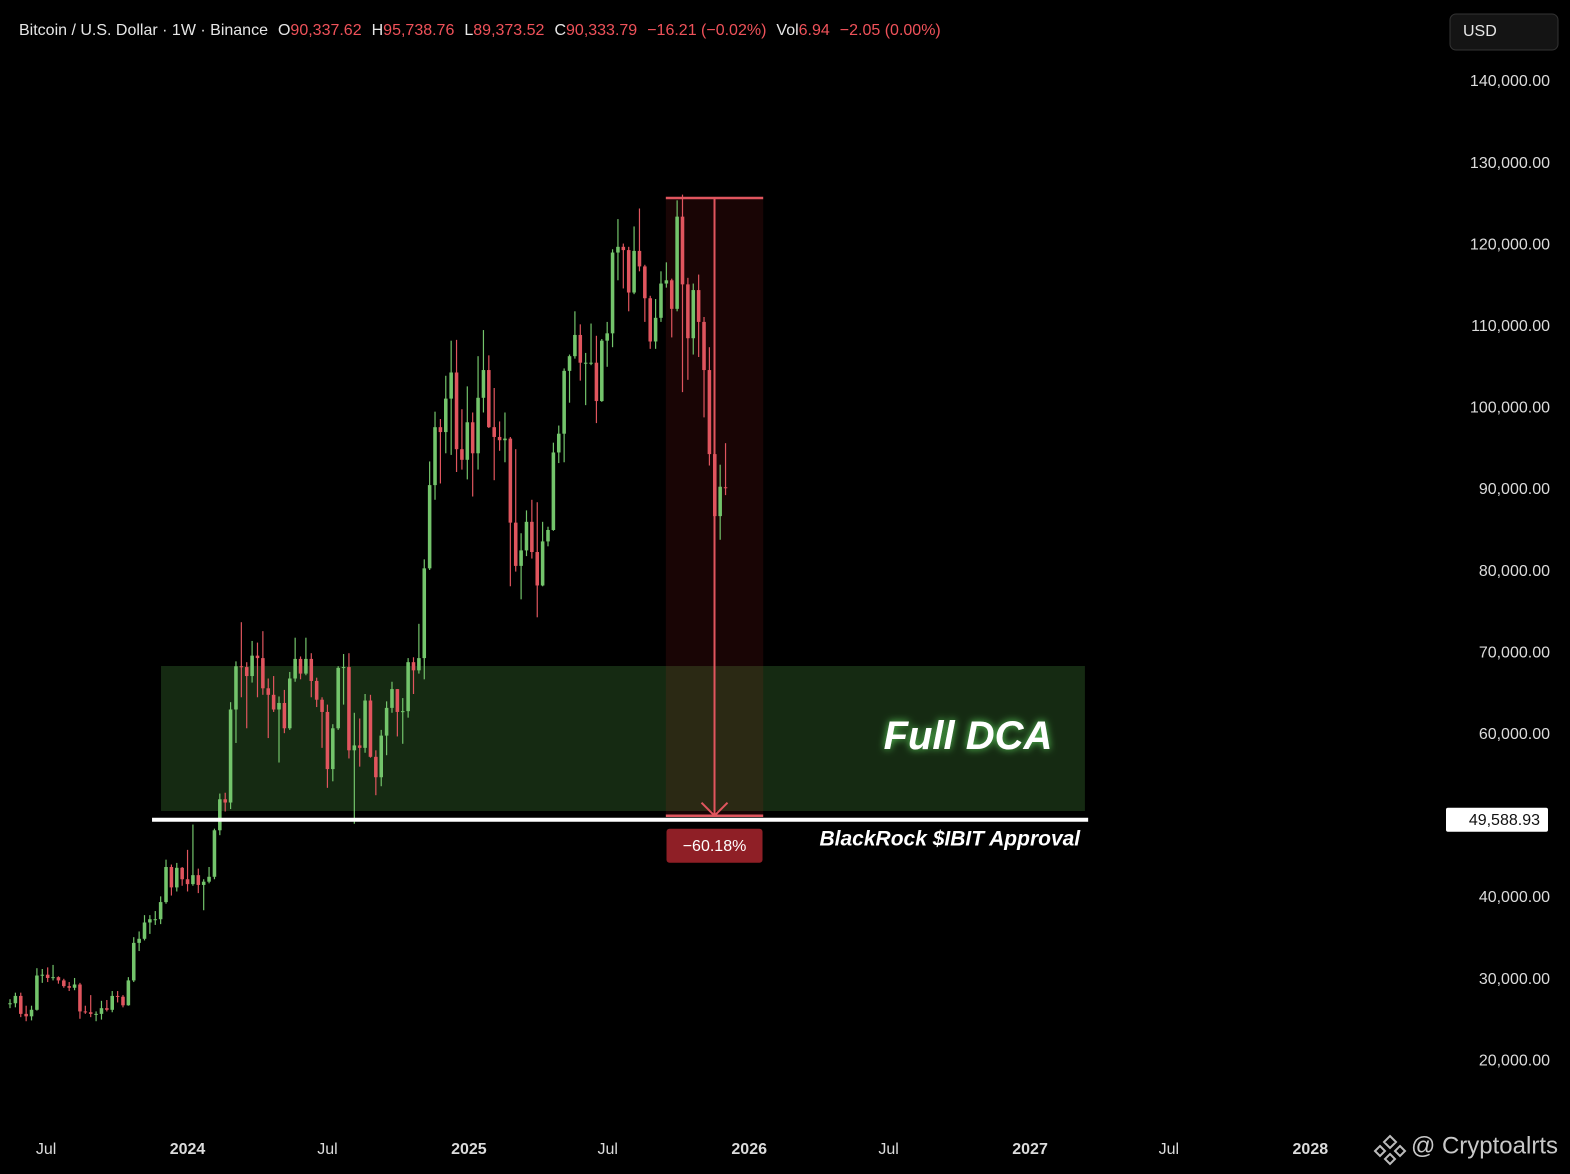 This screenshot has height=1174, width=1570. What do you see at coordinates (749, 1149) in the screenshot?
I see `x-tick-label: 2026` at bounding box center [749, 1149].